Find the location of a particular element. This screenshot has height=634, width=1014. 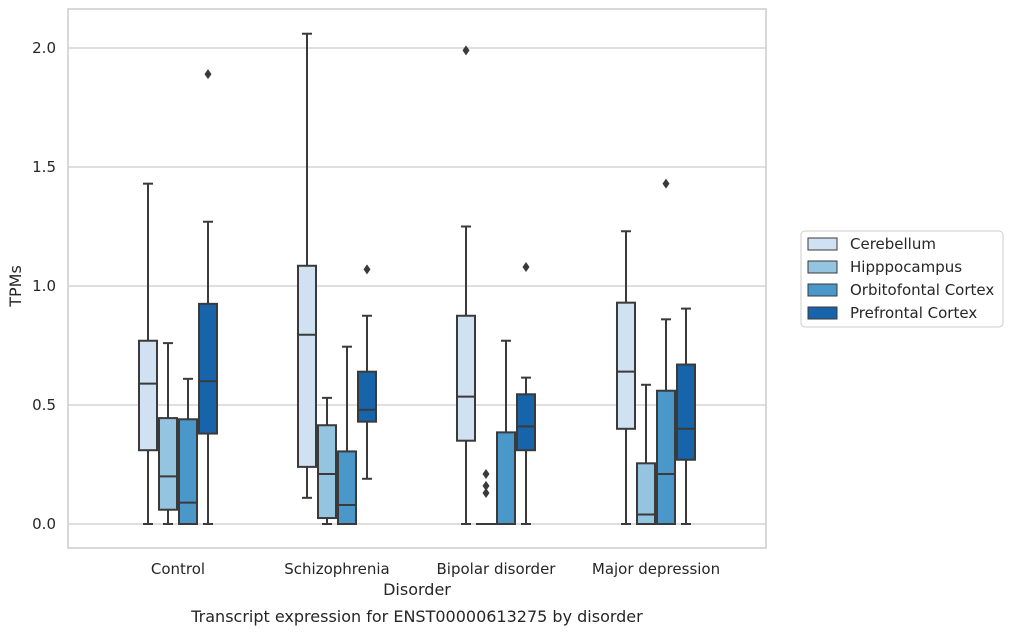

y-tick-label: 0.0 is located at coordinates (44, 524).